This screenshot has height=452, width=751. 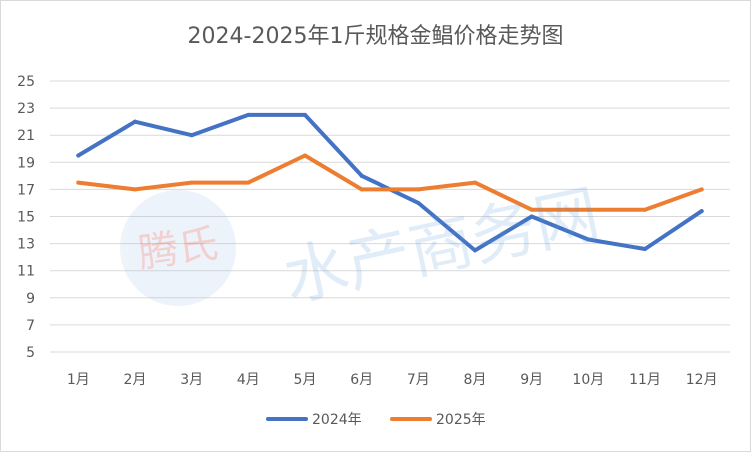 What do you see at coordinates (135, 380) in the screenshot?
I see `x-tick-label: 2月` at bounding box center [135, 380].